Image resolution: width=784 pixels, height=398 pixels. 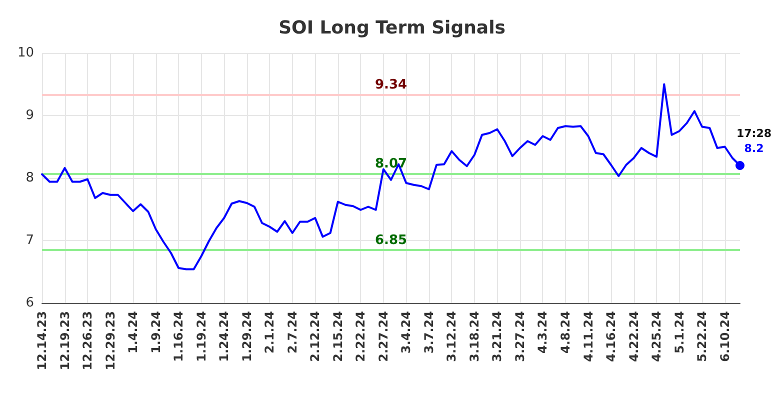 What do you see at coordinates (30, 303) in the screenshot?
I see `y-tick-label: 6` at bounding box center [30, 303].